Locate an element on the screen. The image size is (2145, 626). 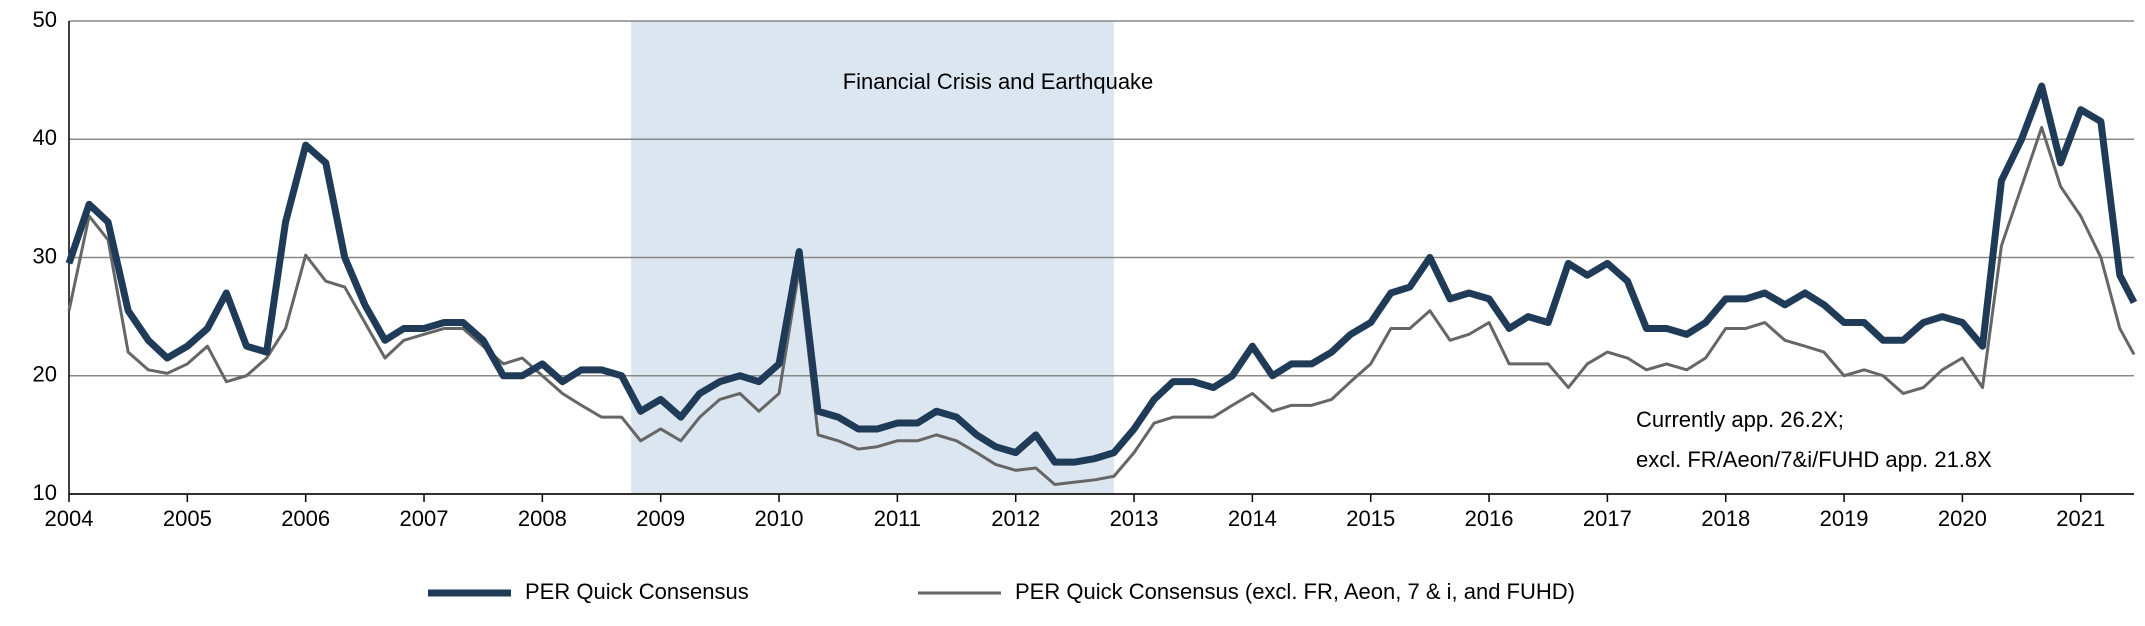
y-tick-label: 30 is located at coordinates (45, 255).